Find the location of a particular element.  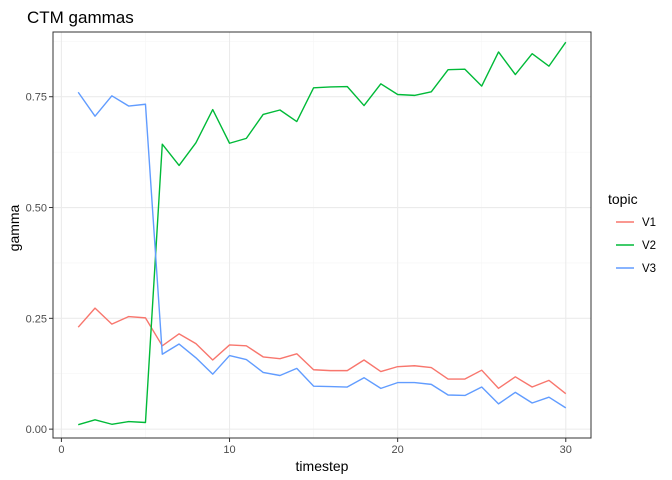

legend-title: topic is located at coordinates (623, 199).